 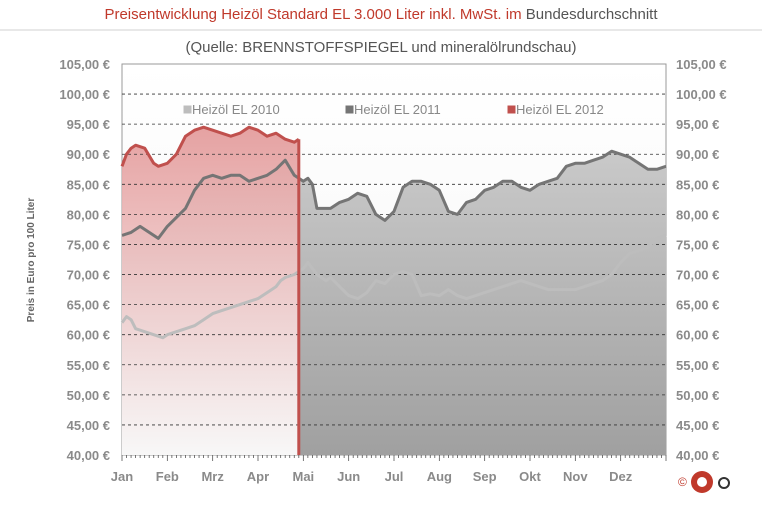 What do you see at coordinates (697, 244) in the screenshot?
I see `y-tick-label-right: 75,00 €` at bounding box center [697, 244].